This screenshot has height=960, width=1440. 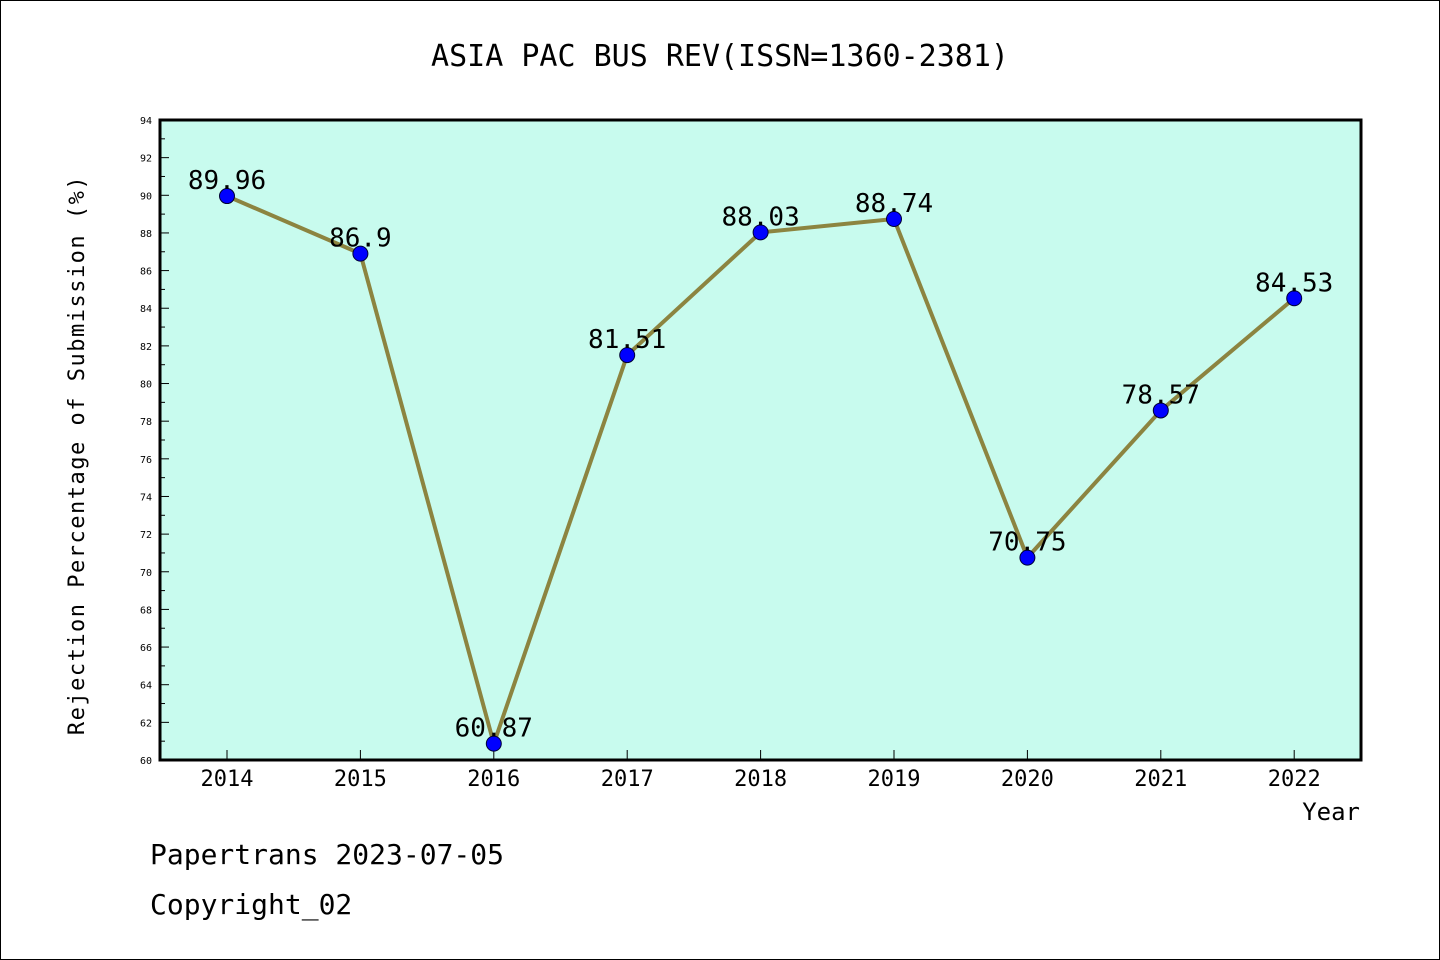 I want to click on y-tick-label: 74, so click(x=146, y=497).